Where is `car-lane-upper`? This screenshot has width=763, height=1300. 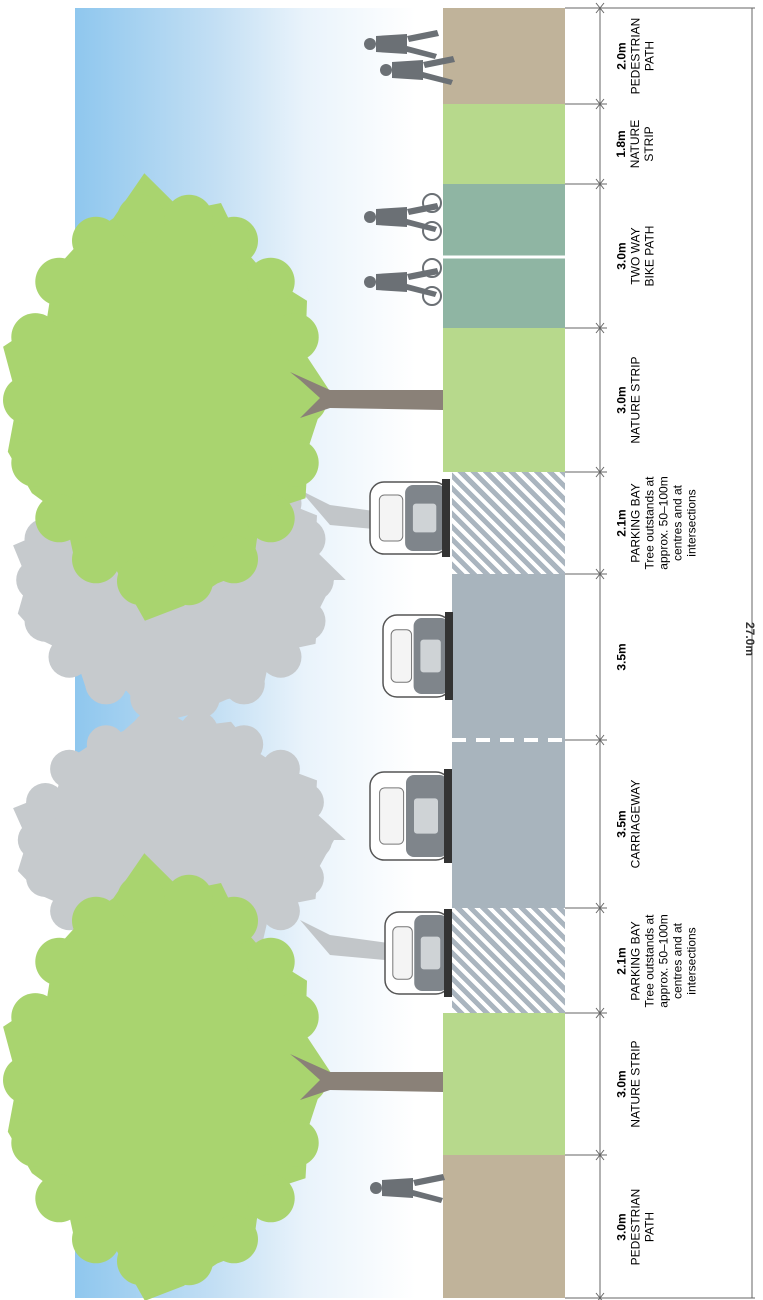 car-lane-upper is located at coordinates (417, 656).